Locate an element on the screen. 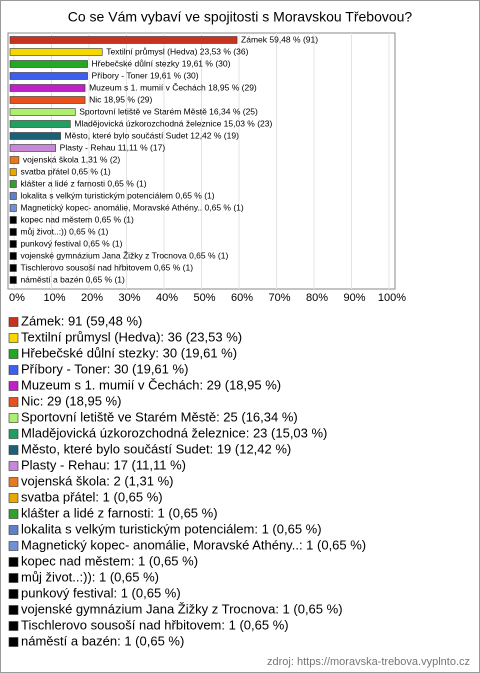 The image size is (480, 673). bar-label: Nic 18,95 % (29) is located at coordinates (120, 99).